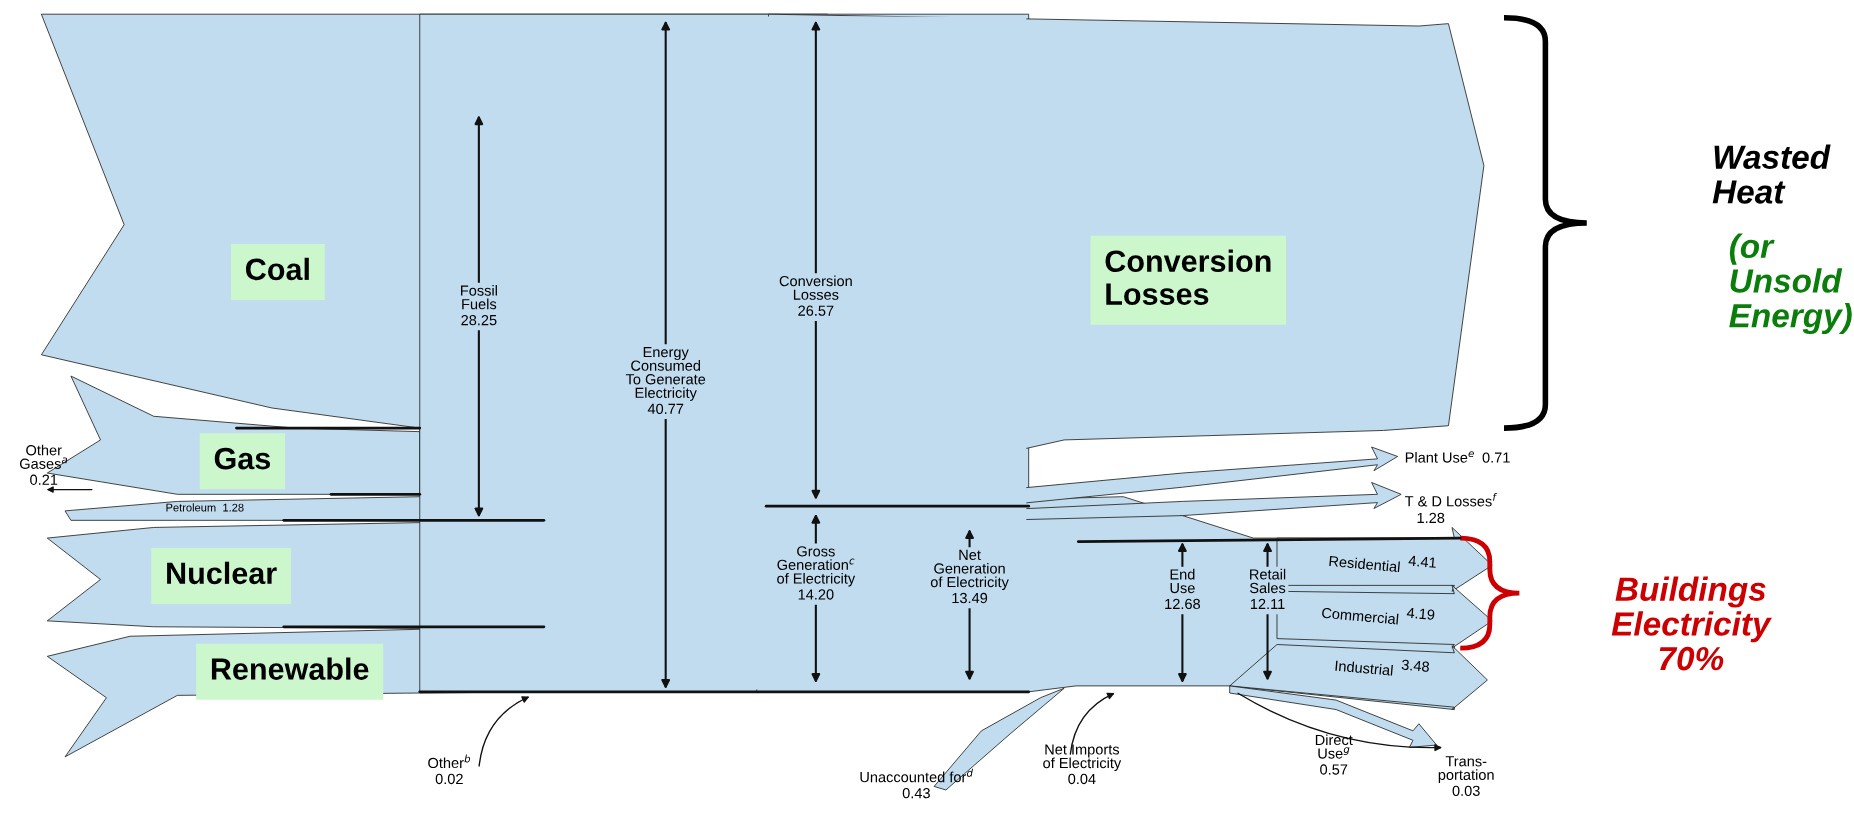 The height and width of the screenshot is (829, 1854). Describe the element at coordinates (917, 775) in the screenshot. I see `category-label: Unaccounted for$^{d}$` at that location.